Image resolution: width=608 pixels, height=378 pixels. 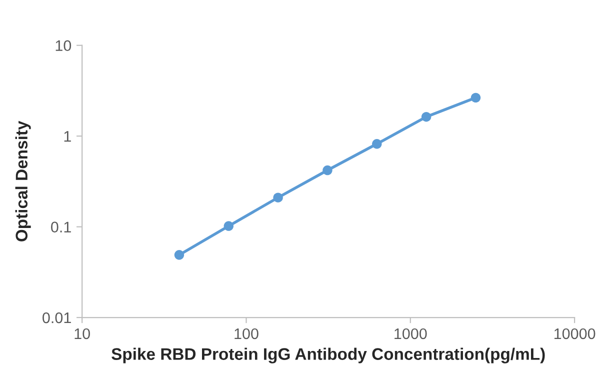 I want to click on y-tick-label: 10, so click(x=64, y=46).